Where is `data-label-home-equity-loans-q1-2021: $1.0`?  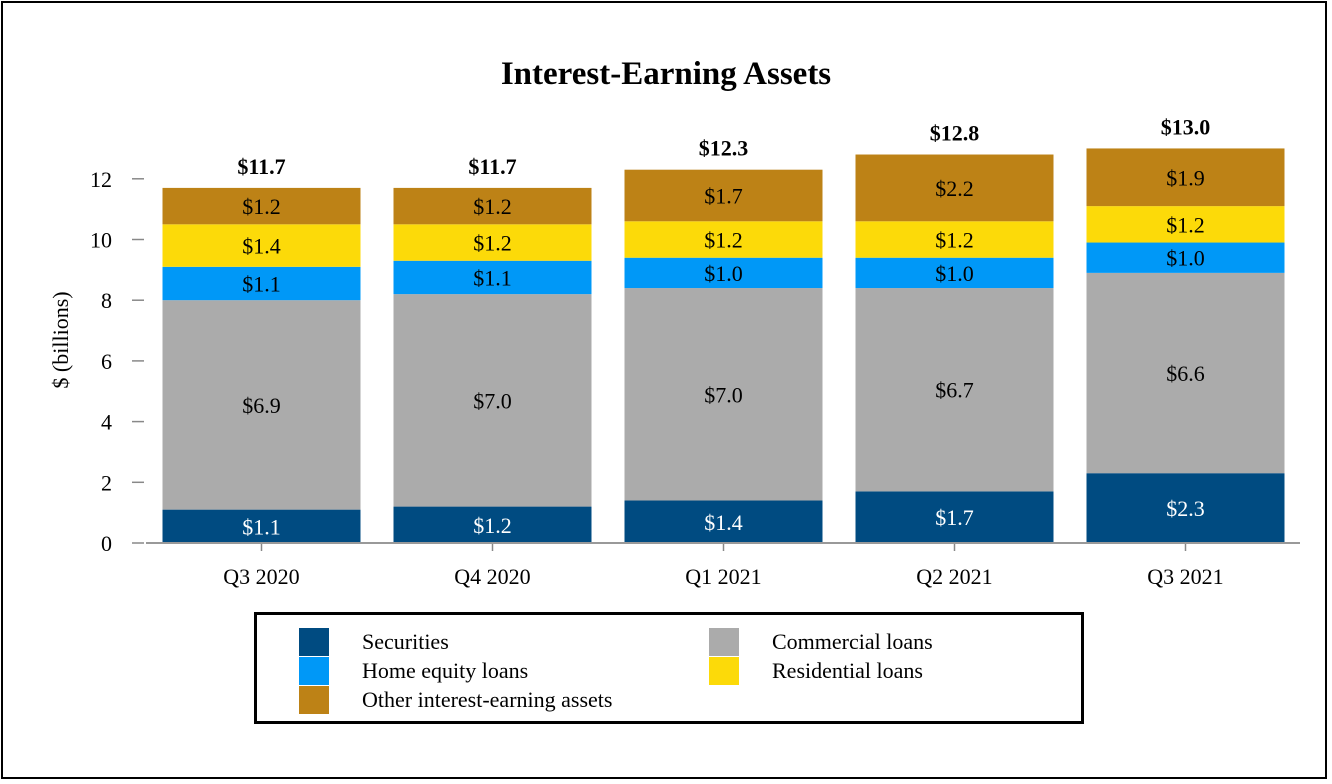
data-label-home-equity-loans-q1-2021: $1.0 is located at coordinates (723, 273).